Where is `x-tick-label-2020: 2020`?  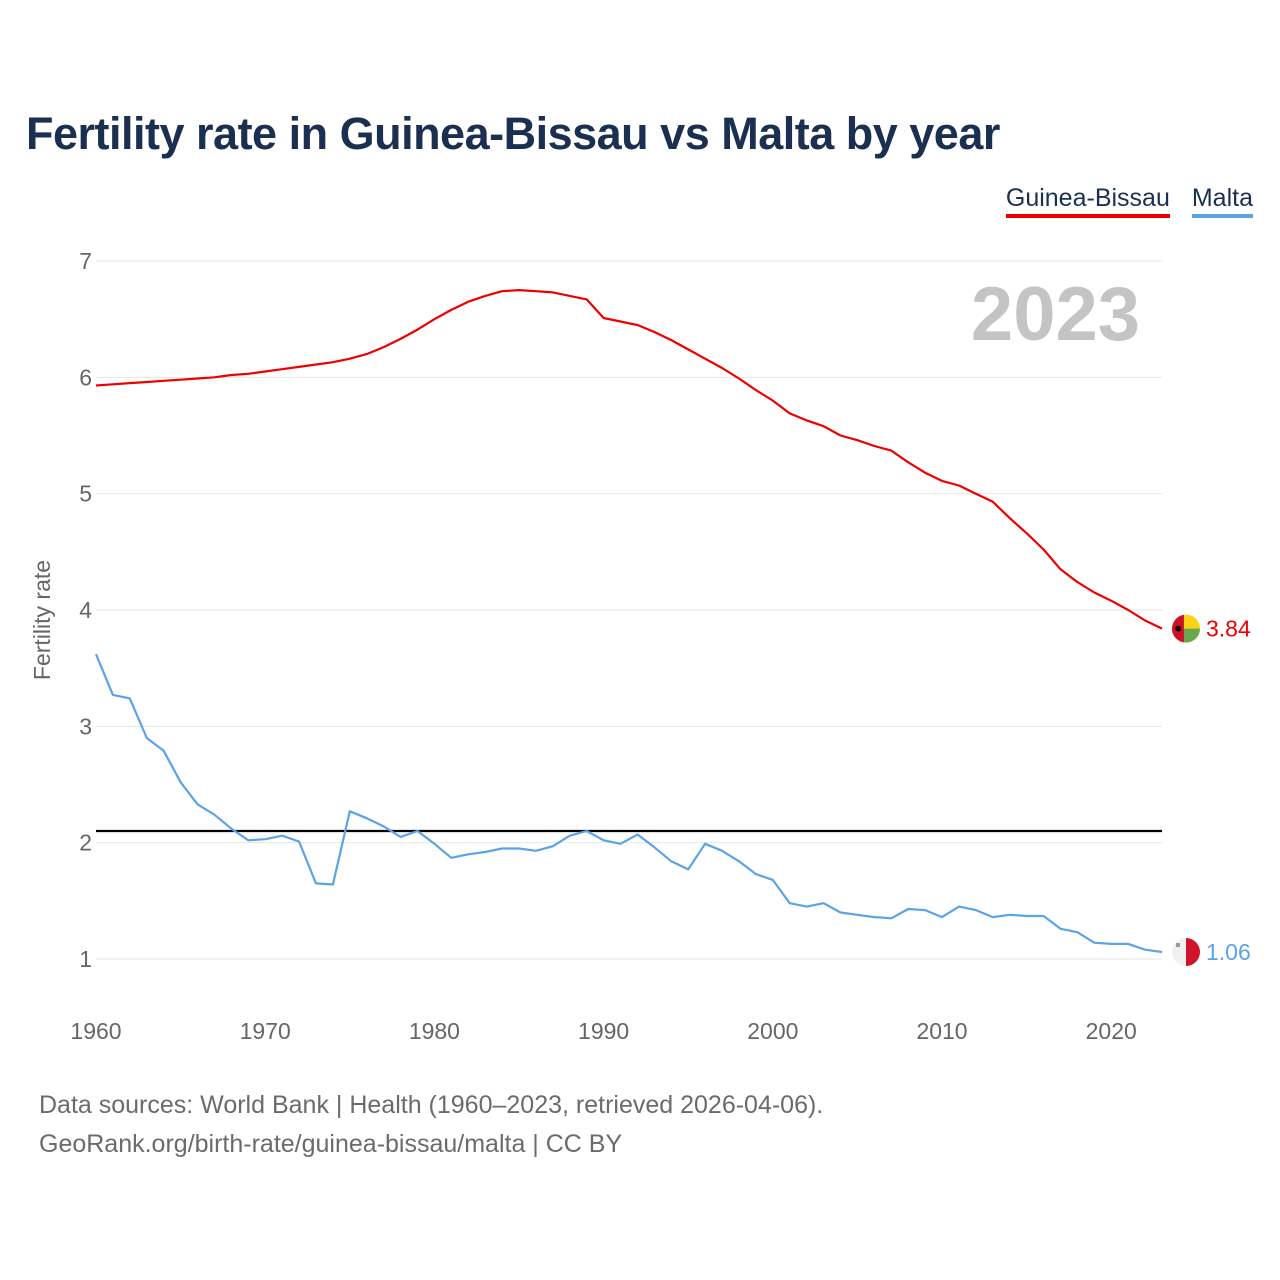
x-tick-label-2020: 2020 is located at coordinates (1111, 1031).